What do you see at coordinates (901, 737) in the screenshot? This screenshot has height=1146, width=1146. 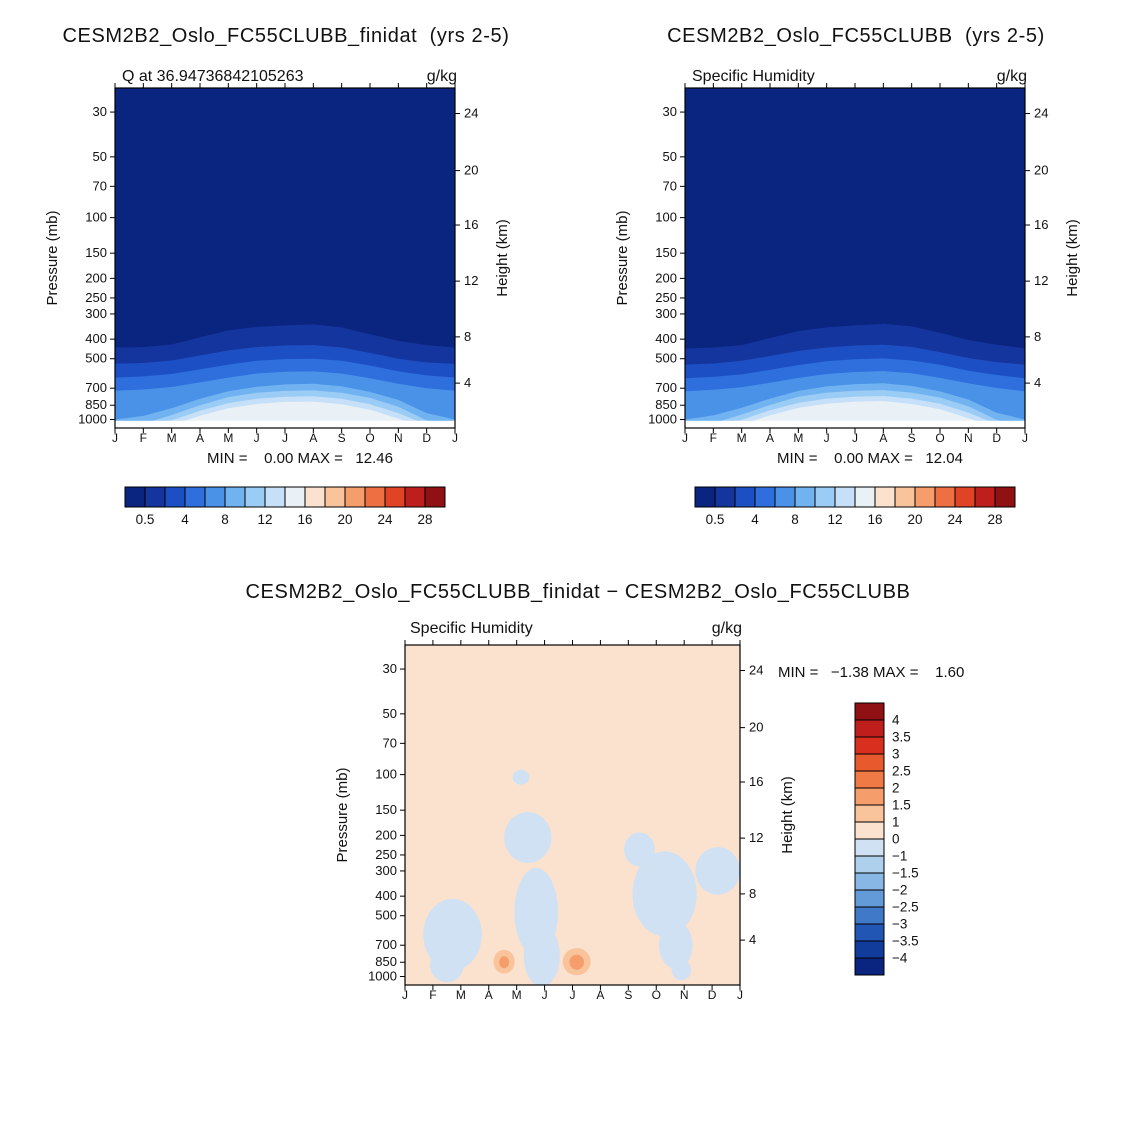 I see `colorbar-tick-label: 3.5` at bounding box center [901, 737].